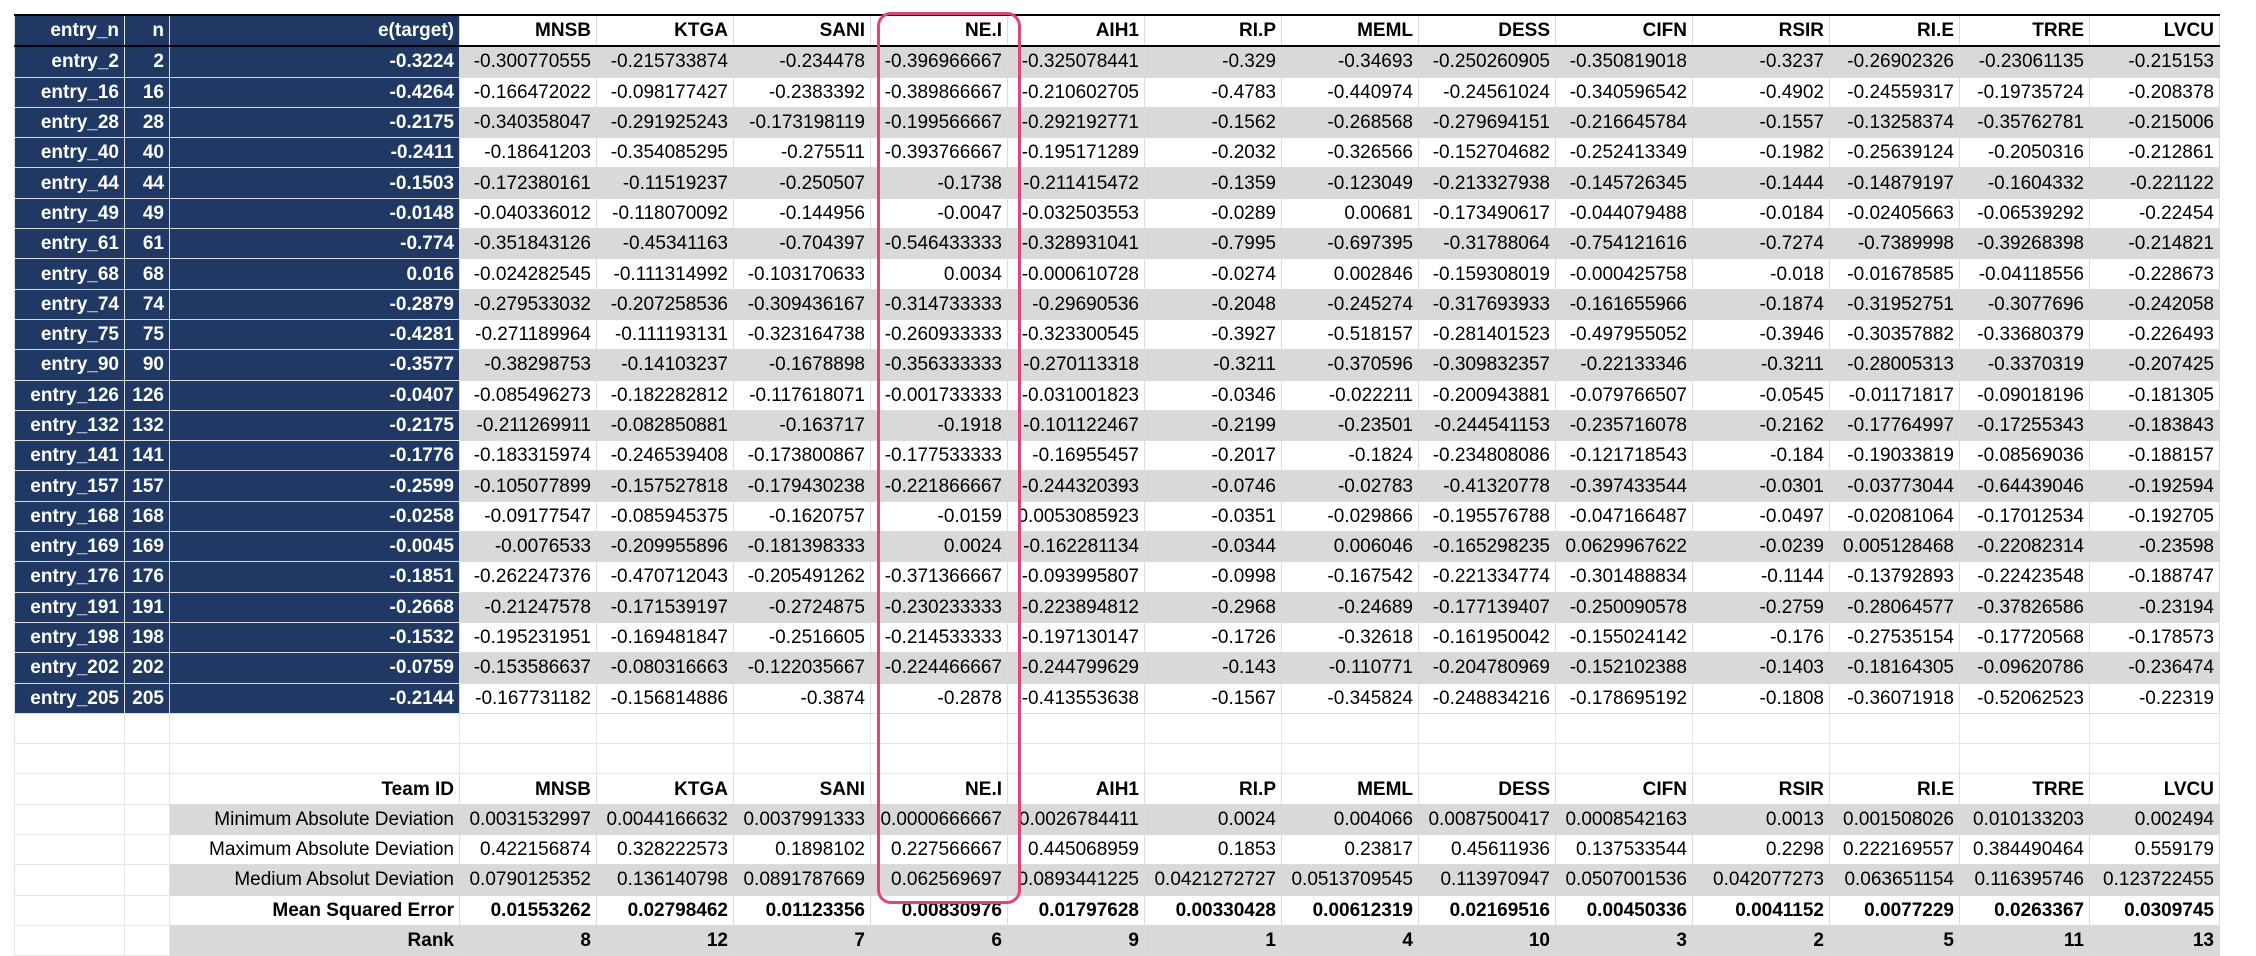  Describe the element at coordinates (1487, 122) in the screenshot. I see `value-cell: -0.279694151` at that location.